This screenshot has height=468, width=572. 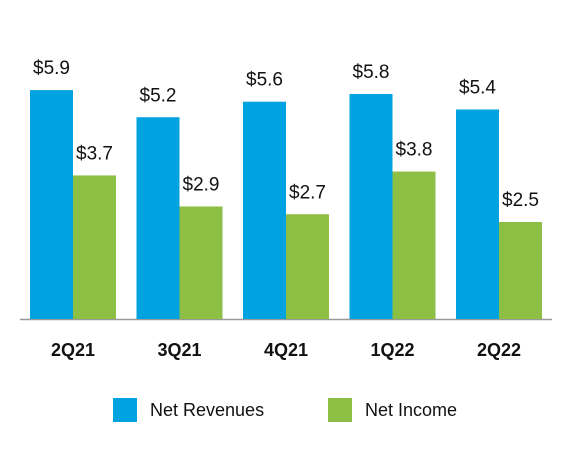 What do you see at coordinates (286, 350) in the screenshot?
I see `x-tick-label: 4Q21` at bounding box center [286, 350].